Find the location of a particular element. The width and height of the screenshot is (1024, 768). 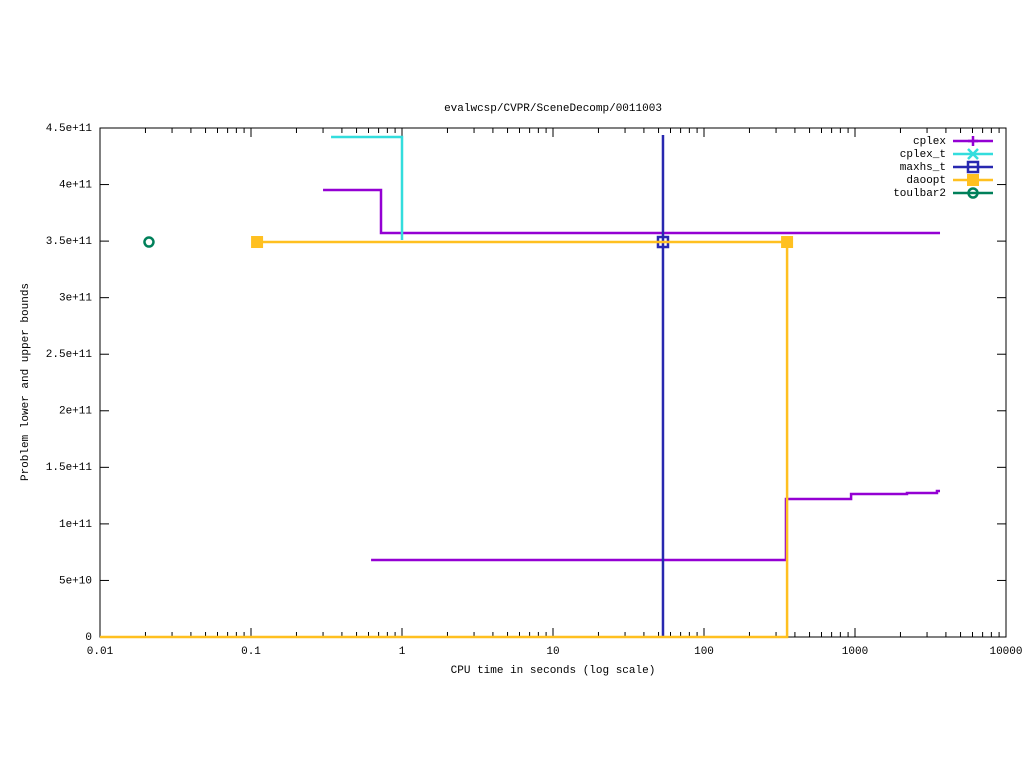

y-axis-label: Problem lower and upper bounds is located at coordinates (26, 382).